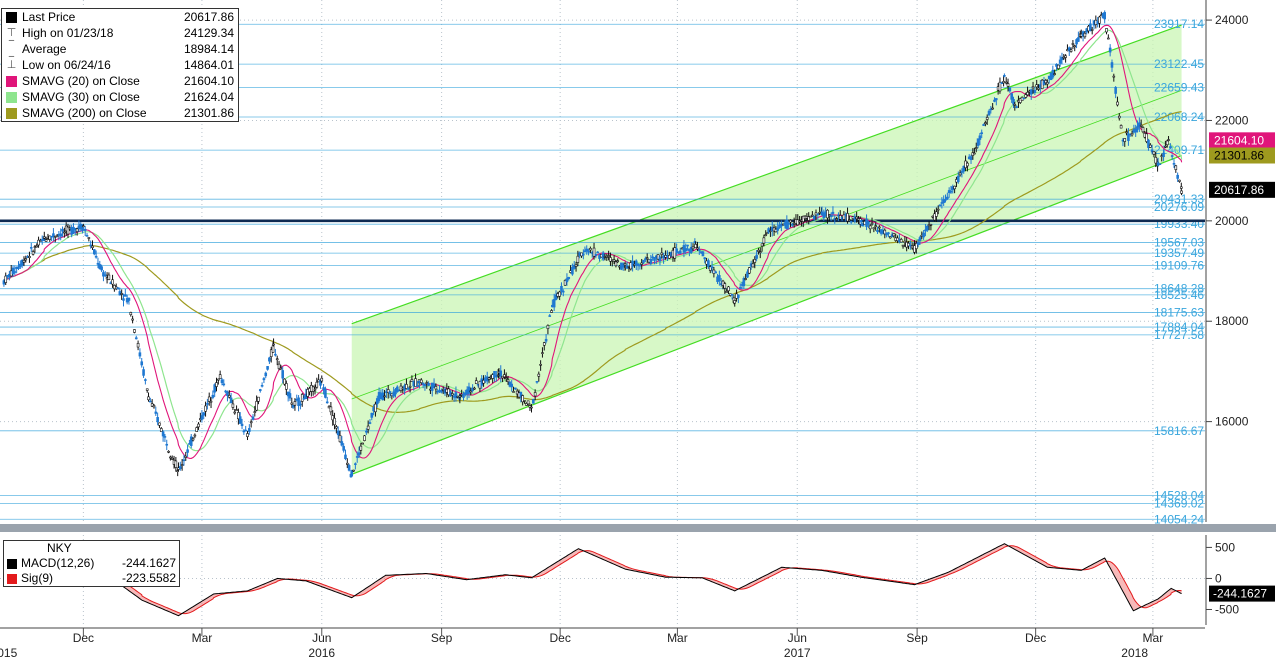 Image resolution: width=1276 pixels, height=658 pixels. I want to click on level-label: 15816.67, so click(1179, 431).